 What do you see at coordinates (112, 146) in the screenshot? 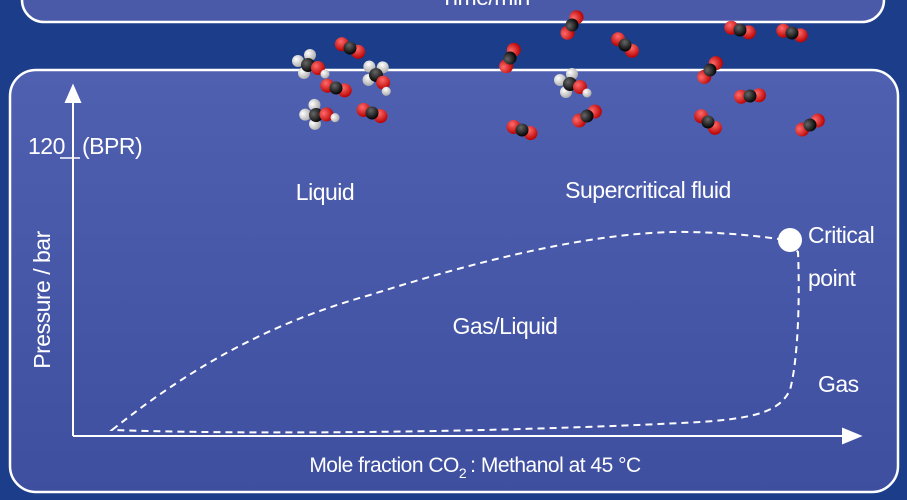
I see `tick-note: (BPR)` at bounding box center [112, 146].